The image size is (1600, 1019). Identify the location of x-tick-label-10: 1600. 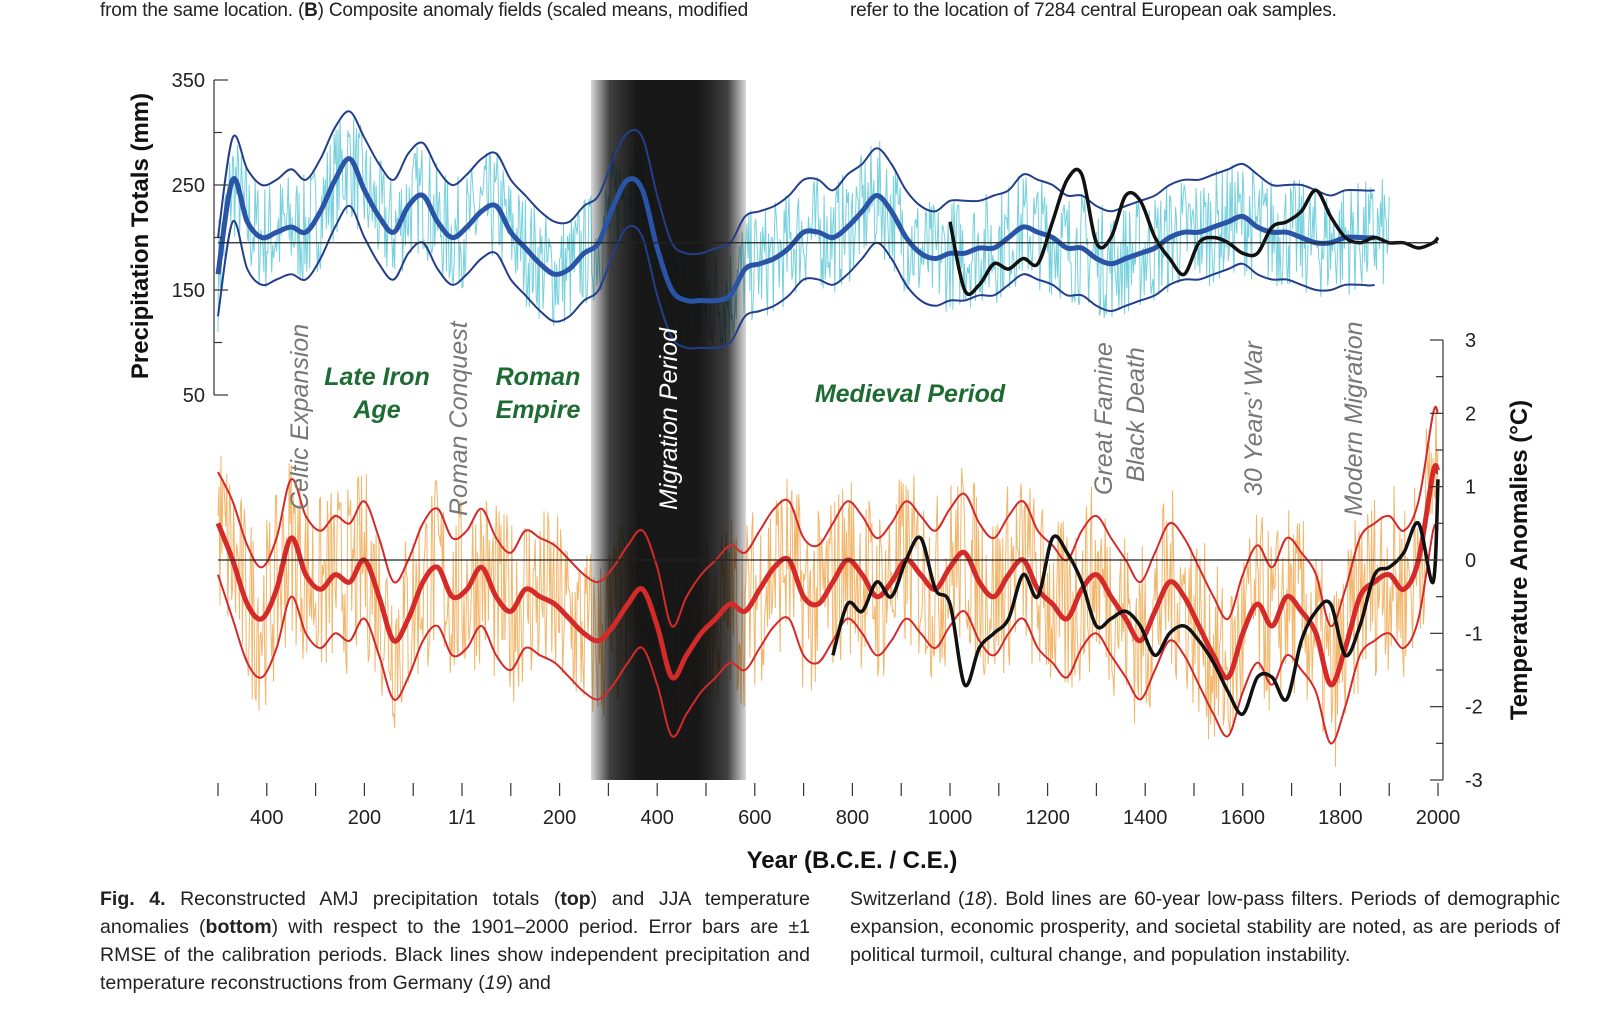
(1243, 818).